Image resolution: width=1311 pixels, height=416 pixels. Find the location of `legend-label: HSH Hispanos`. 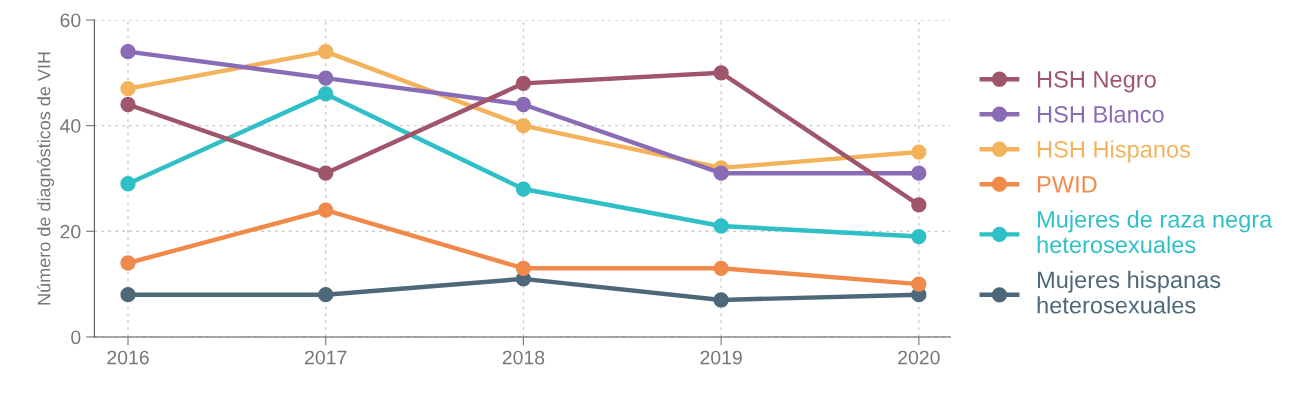

legend-label: HSH Hispanos is located at coordinates (1114, 151).